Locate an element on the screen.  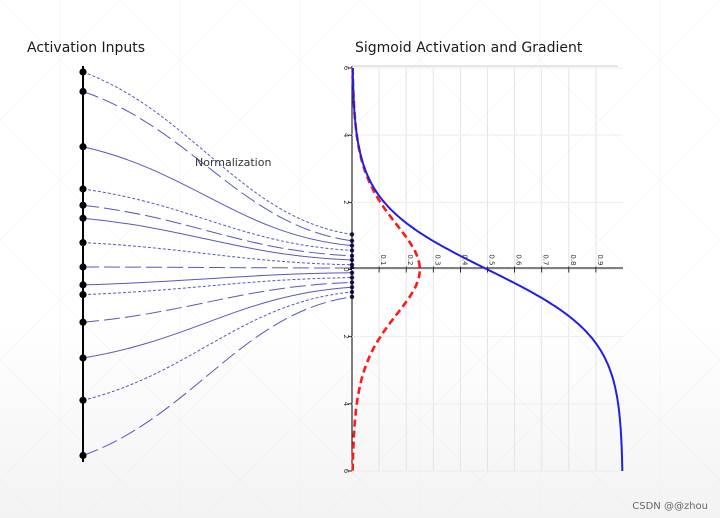
input-dots is located at coordinates (83, 264).